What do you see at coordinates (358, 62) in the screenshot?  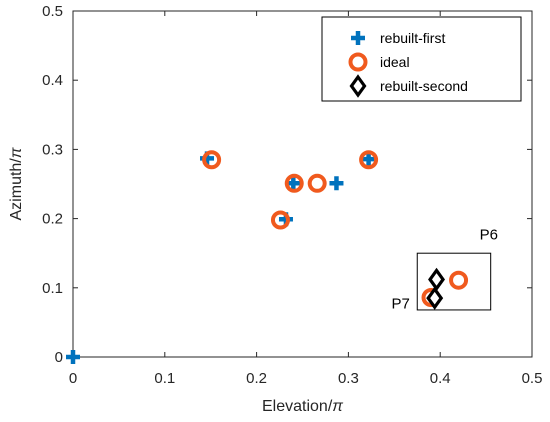 I see `legend-marker-ideal` at bounding box center [358, 62].